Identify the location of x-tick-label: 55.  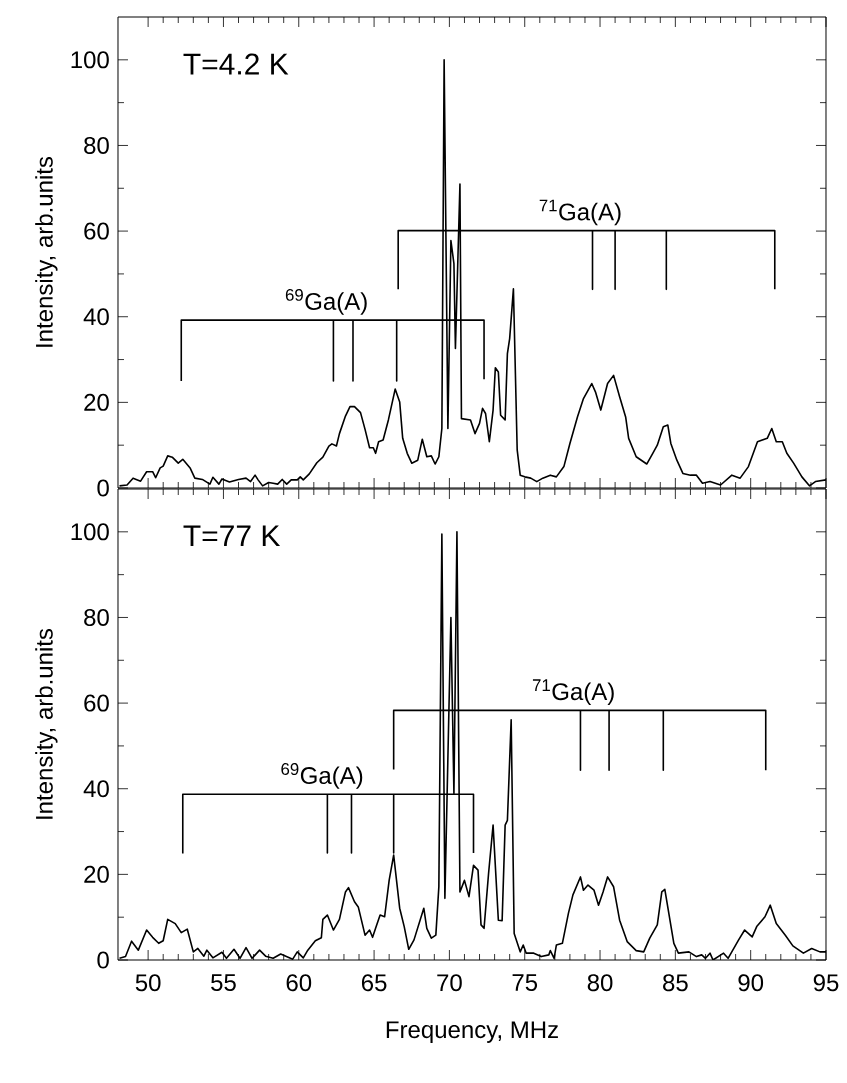
(223, 982).